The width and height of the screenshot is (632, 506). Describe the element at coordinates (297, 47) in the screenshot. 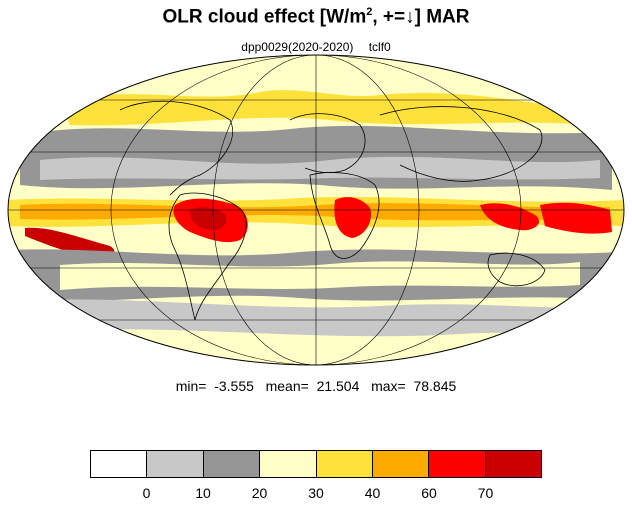

I see `experiment-label: dpp0029(2020-2020)` at that location.